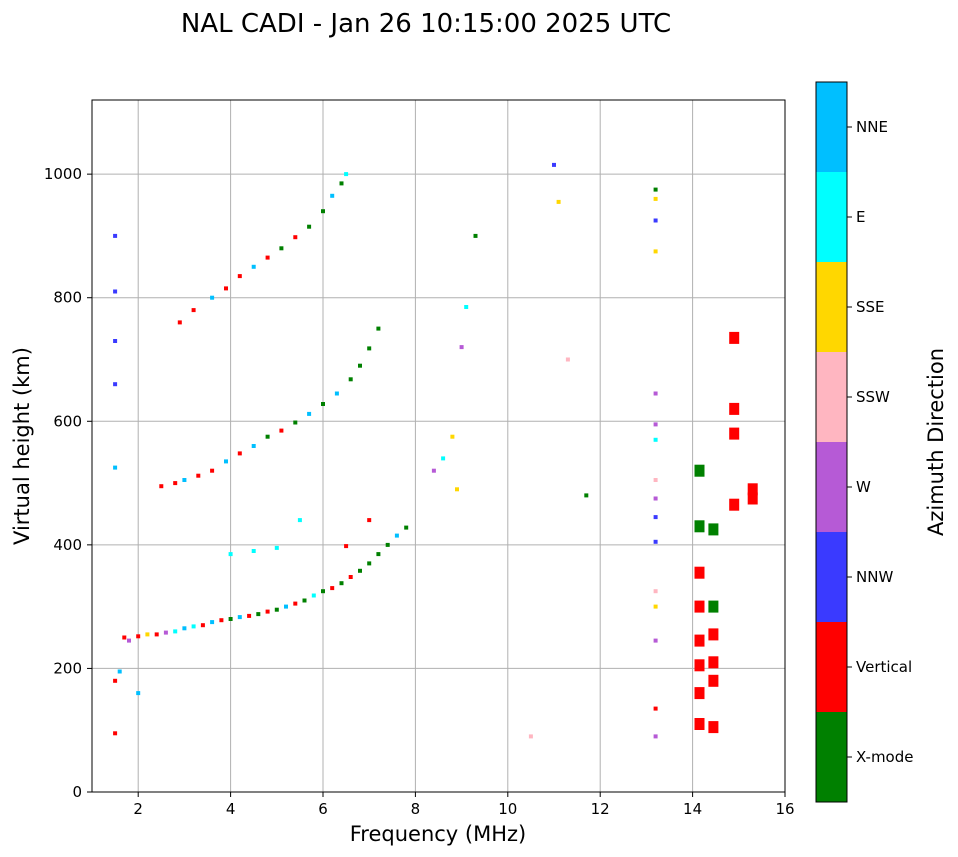  What do you see at coordinates (860, 217) in the screenshot?
I see `colorbar-category-label: E` at bounding box center [860, 217].